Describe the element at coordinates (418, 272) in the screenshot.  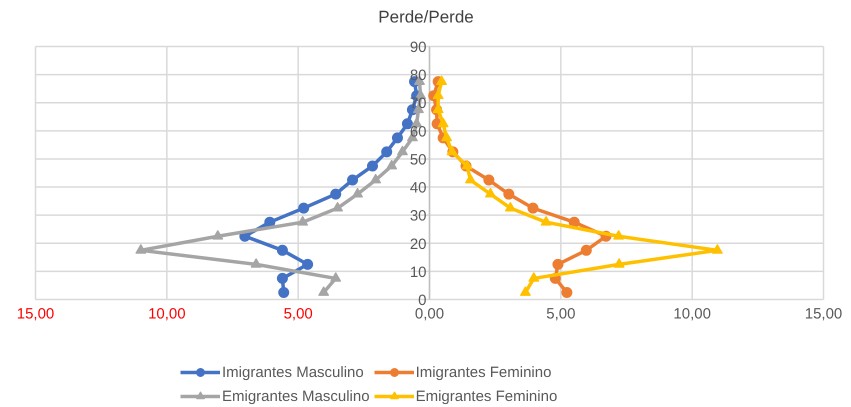
I see `y-tick-label: 10` at that location.